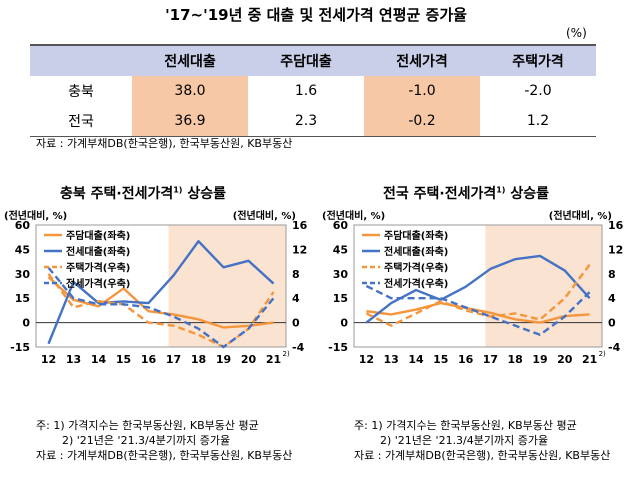 The width and height of the screenshot is (632, 481). Describe the element at coordinates (190, 91) in the screenshot. I see `table-cell: 38.0` at that location.